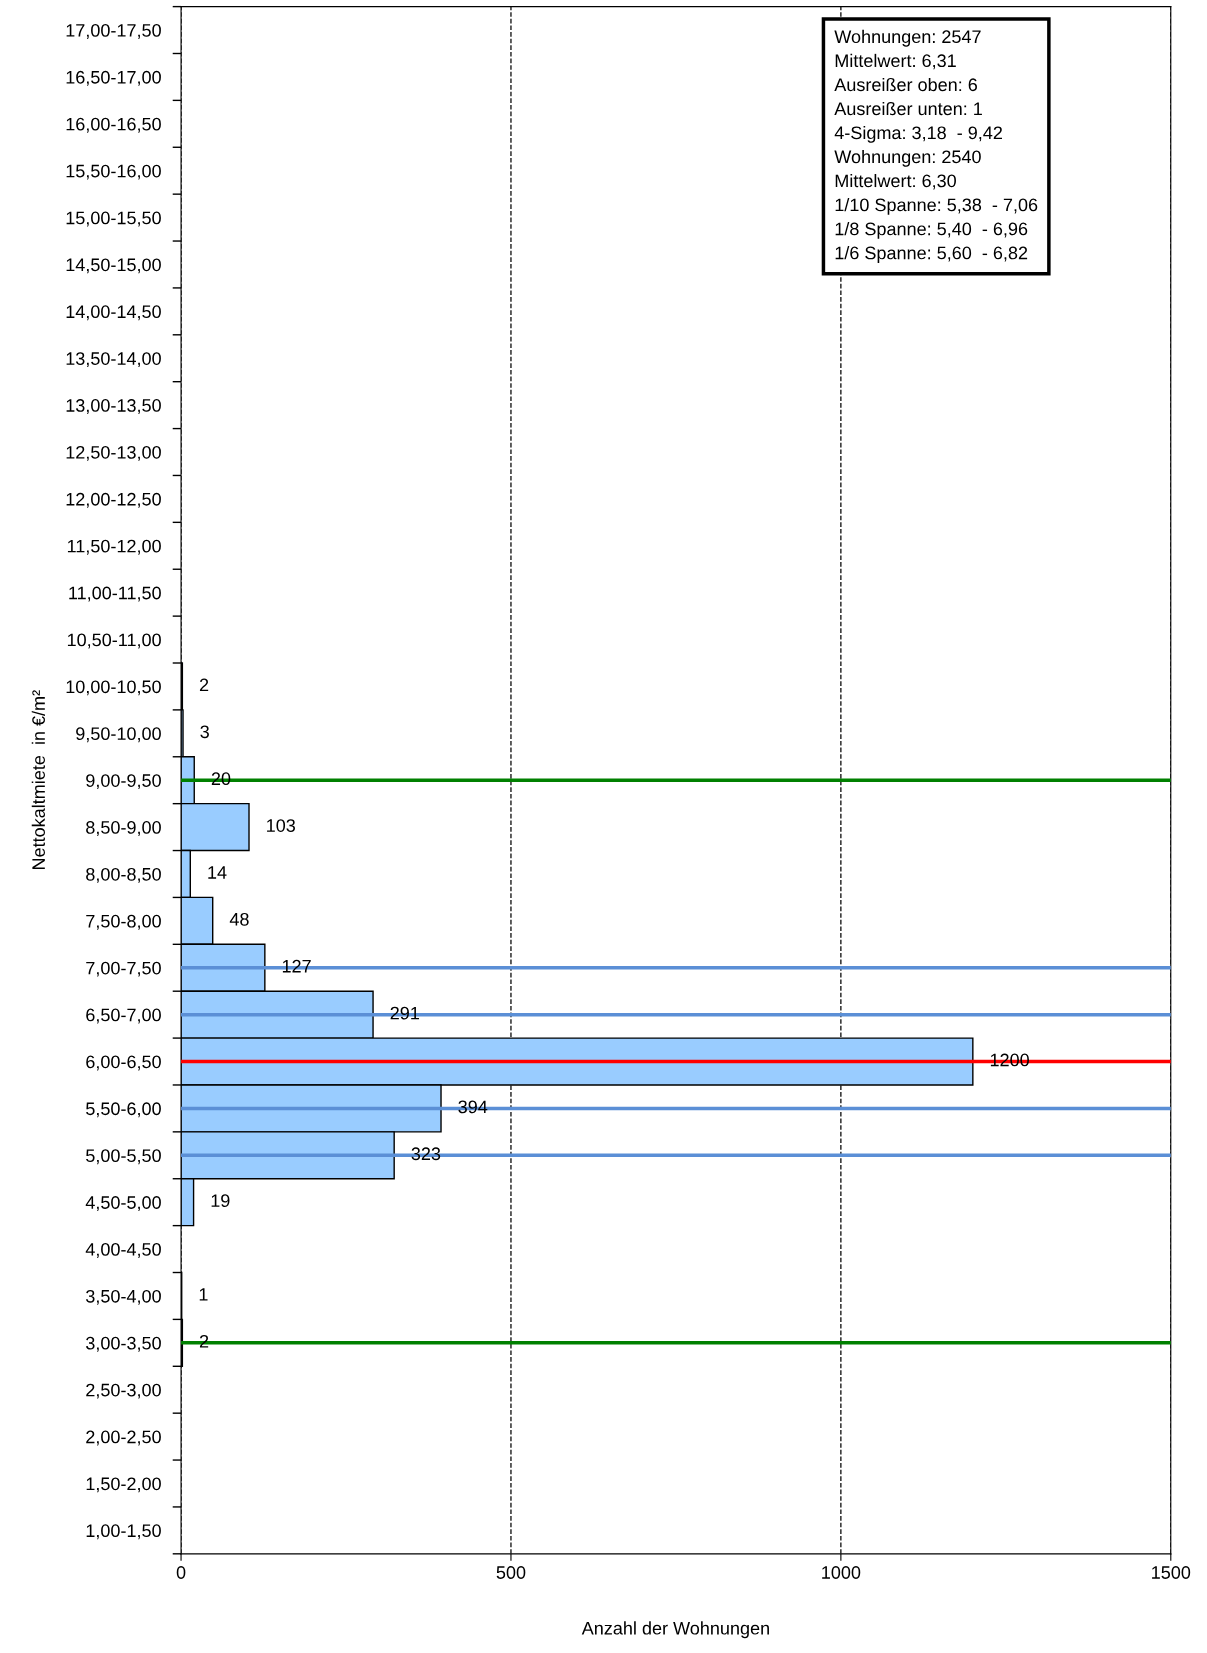 The height and width of the screenshot is (1653, 1207). What do you see at coordinates (931, 230) in the screenshot?
I see `annotation: 1/8 Spanne: 5,40 - 6,96` at bounding box center [931, 230].